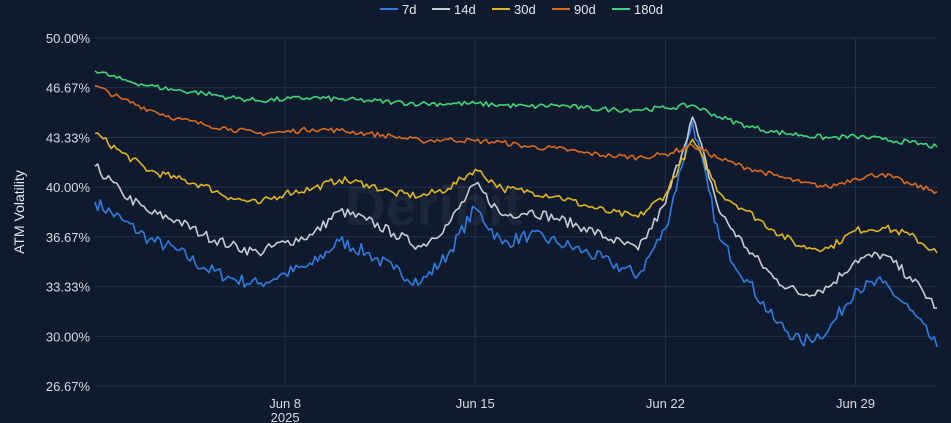 The width and height of the screenshot is (951, 423). Describe the element at coordinates (68, 287) in the screenshot. I see `y-tick-label: 33.33%` at that location.